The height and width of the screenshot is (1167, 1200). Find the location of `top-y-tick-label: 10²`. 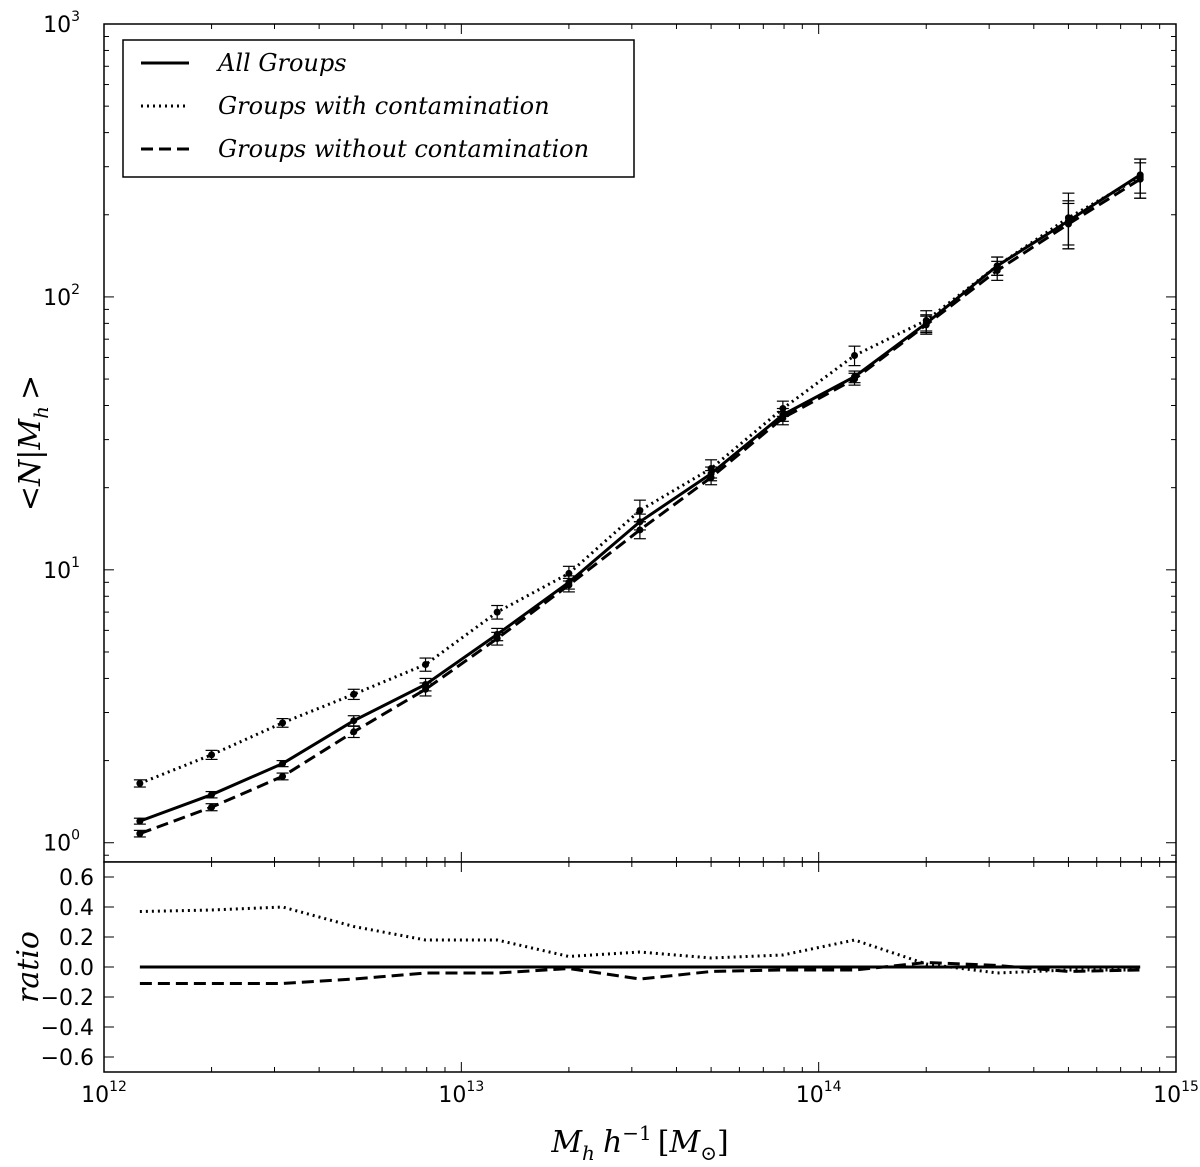

top-y-tick-label: 10² is located at coordinates (61, 296).